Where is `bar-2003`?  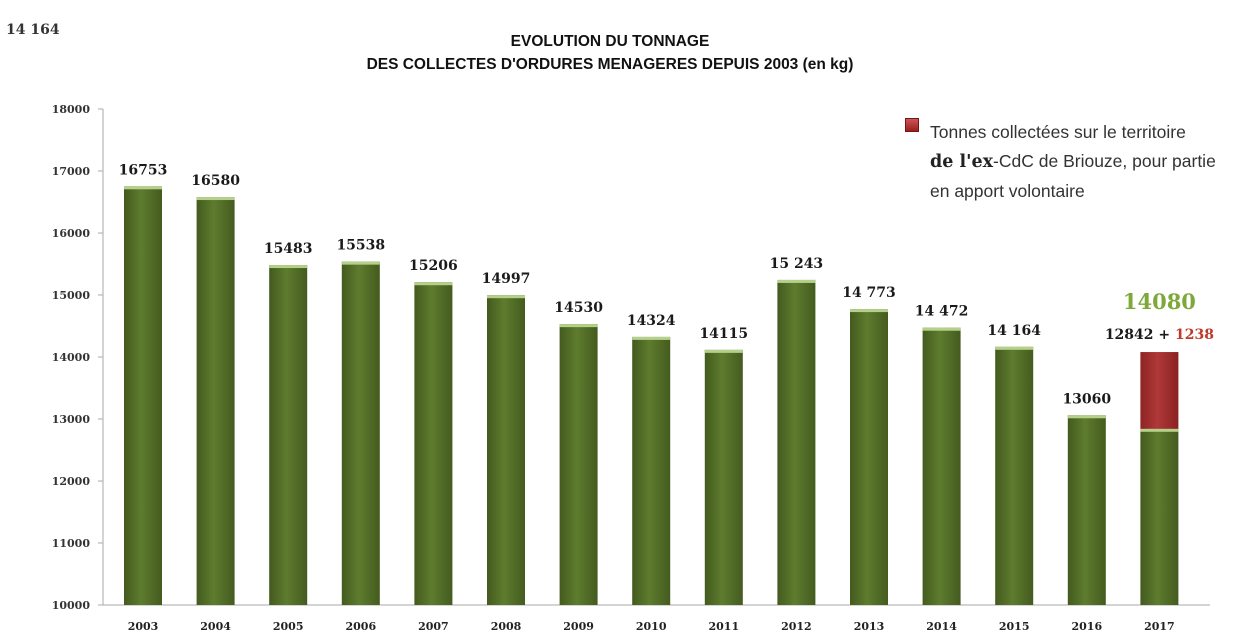
bar-2003 is located at coordinates (143, 395).